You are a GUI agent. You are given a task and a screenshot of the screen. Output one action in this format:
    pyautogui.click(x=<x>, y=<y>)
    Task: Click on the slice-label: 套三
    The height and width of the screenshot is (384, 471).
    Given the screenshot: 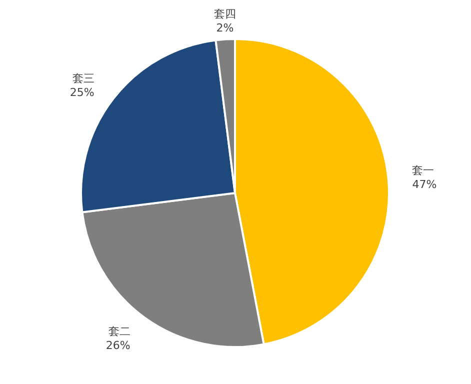 What is the action you would take?
    pyautogui.click(x=83, y=78)
    